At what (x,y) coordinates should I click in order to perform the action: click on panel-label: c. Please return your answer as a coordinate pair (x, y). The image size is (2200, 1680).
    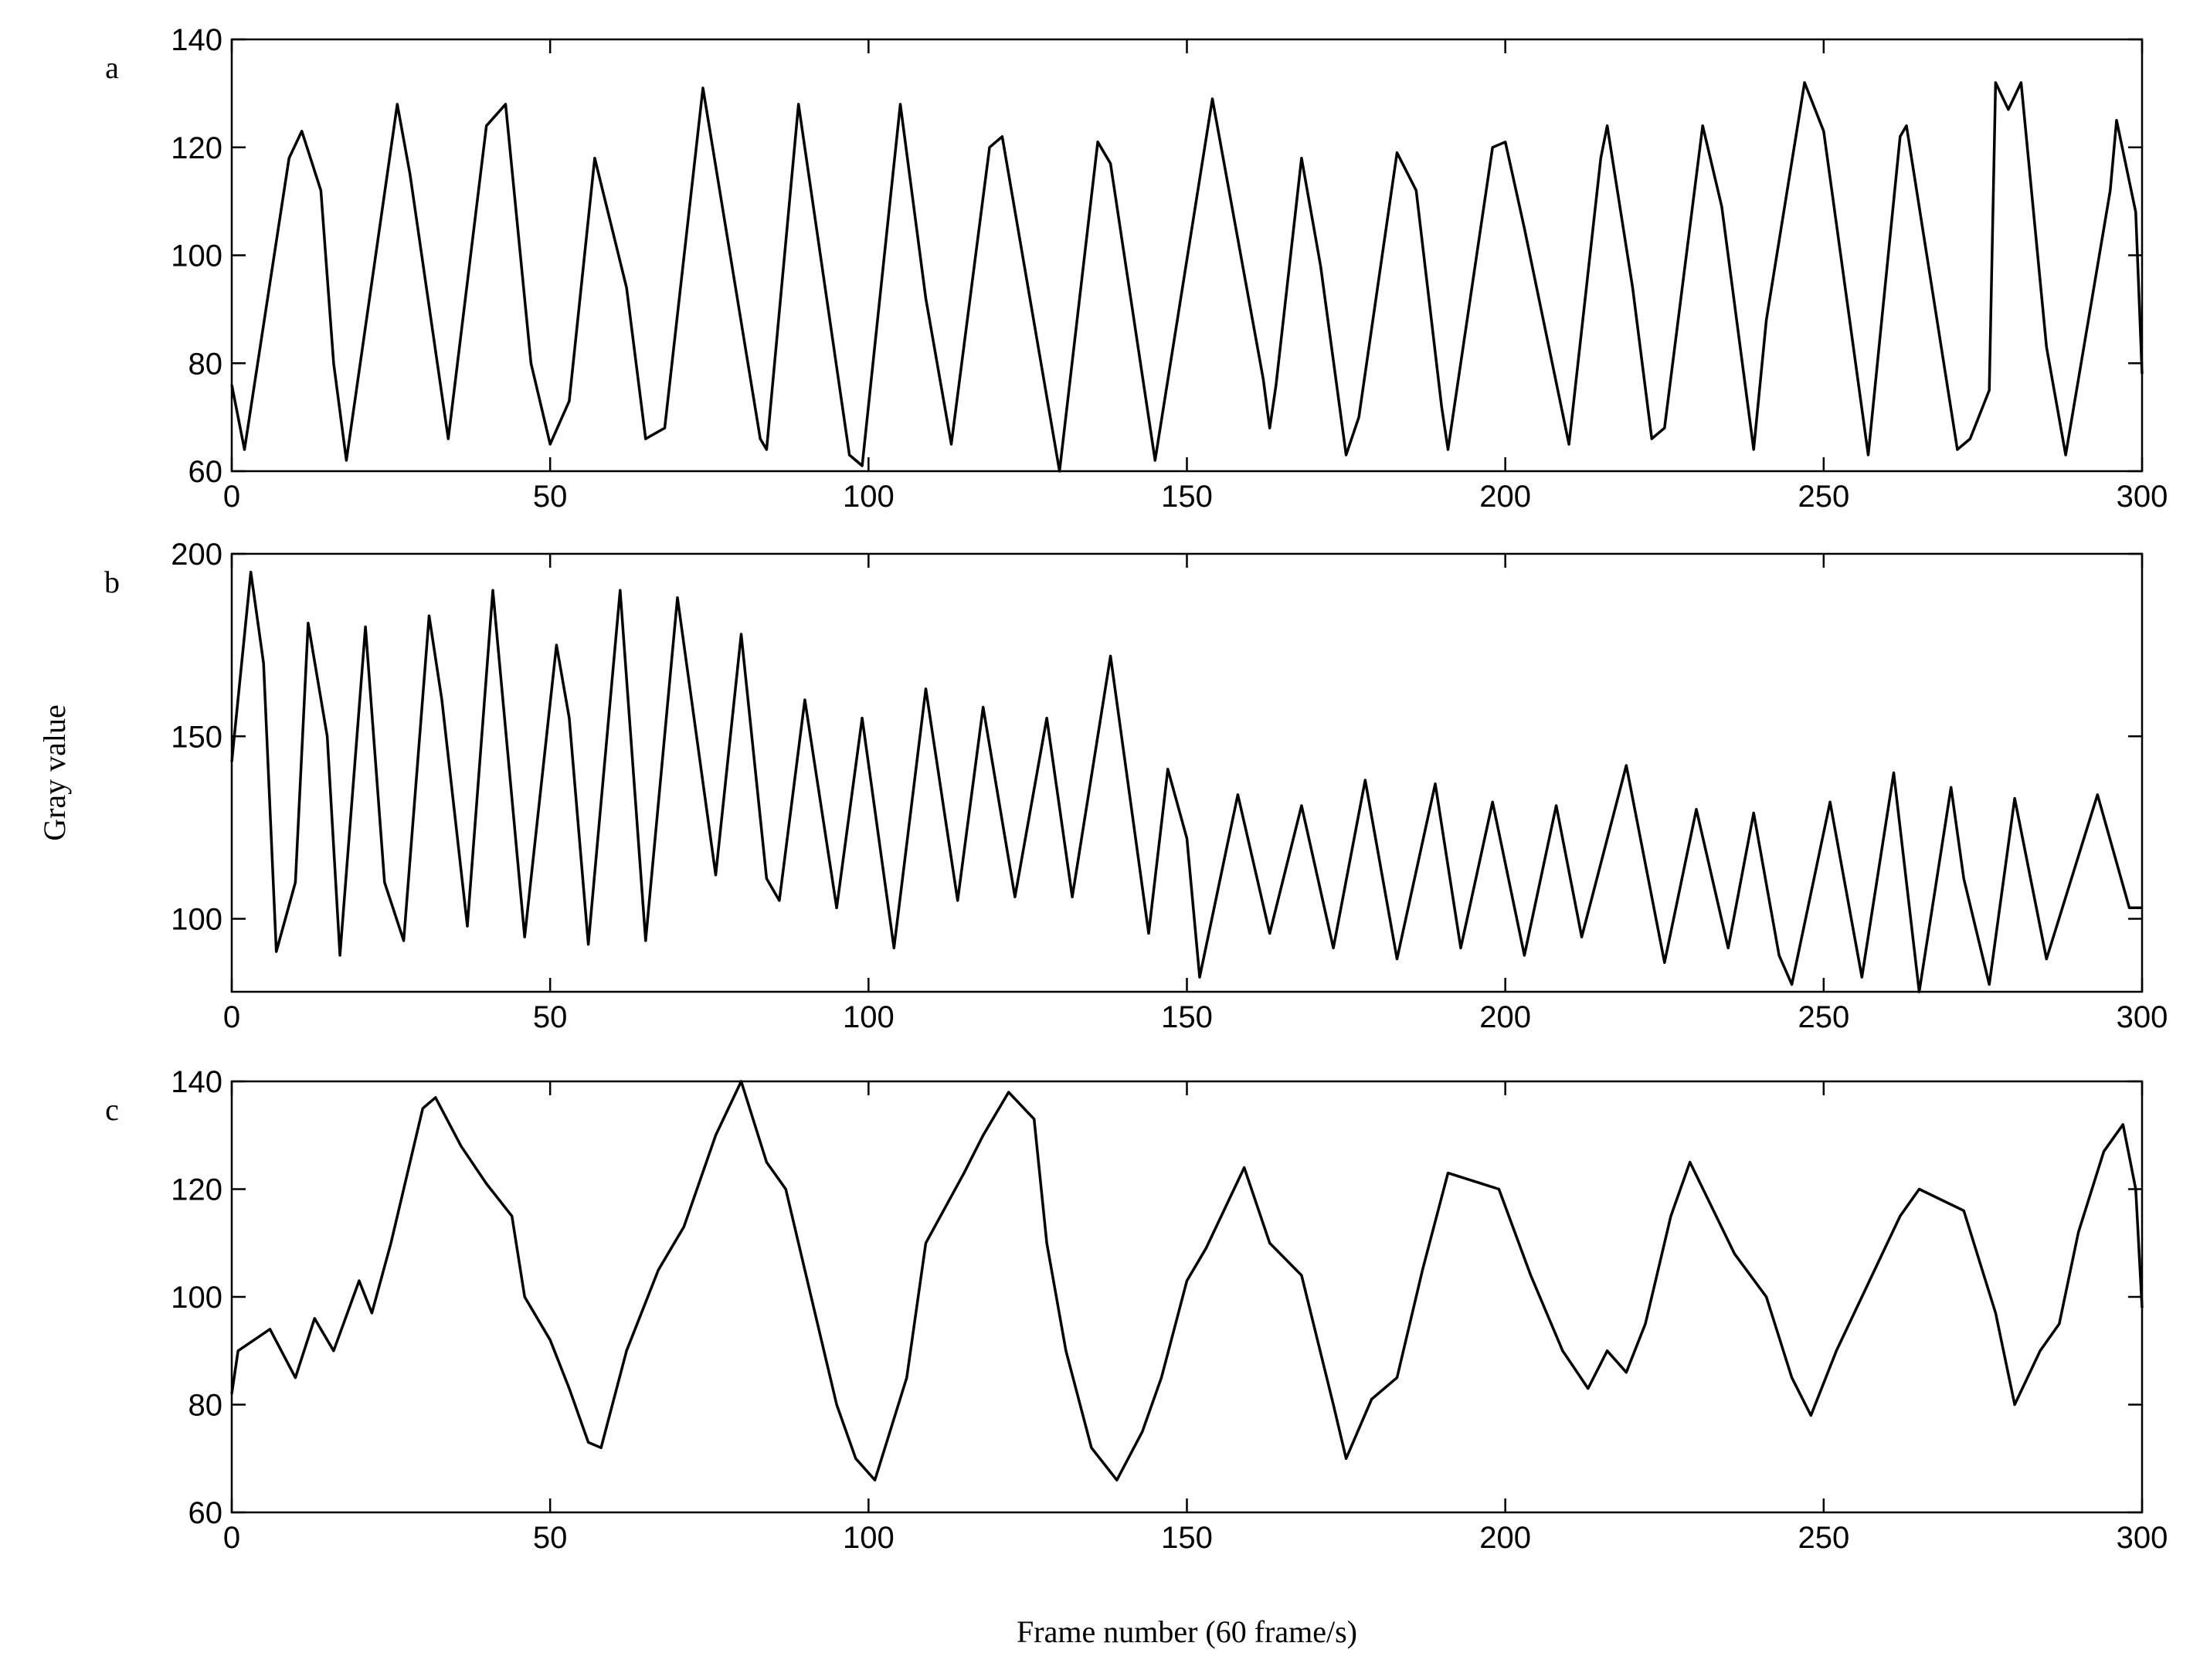
    Looking at the image, I should click on (112, 1109).